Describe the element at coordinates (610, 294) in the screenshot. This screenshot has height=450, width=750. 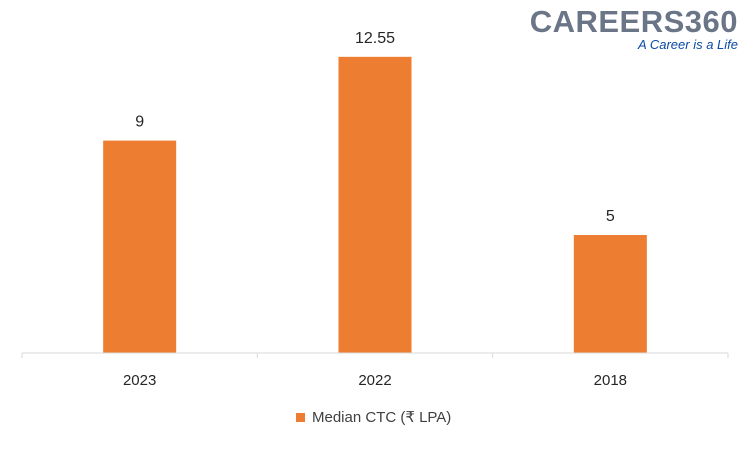
I see `bar-2018` at that location.